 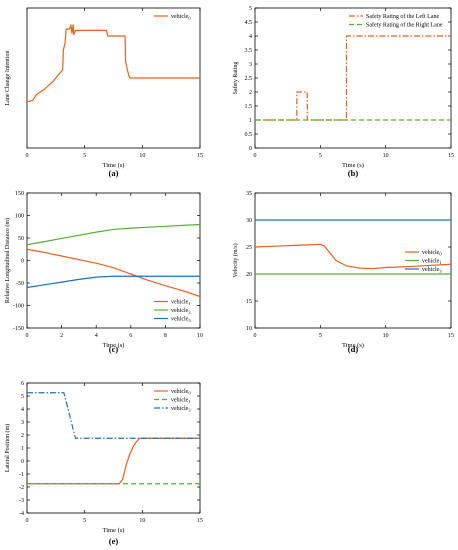 What do you see at coordinates (21, 514) in the screenshot?
I see `y-tick-label: -4` at bounding box center [21, 514].